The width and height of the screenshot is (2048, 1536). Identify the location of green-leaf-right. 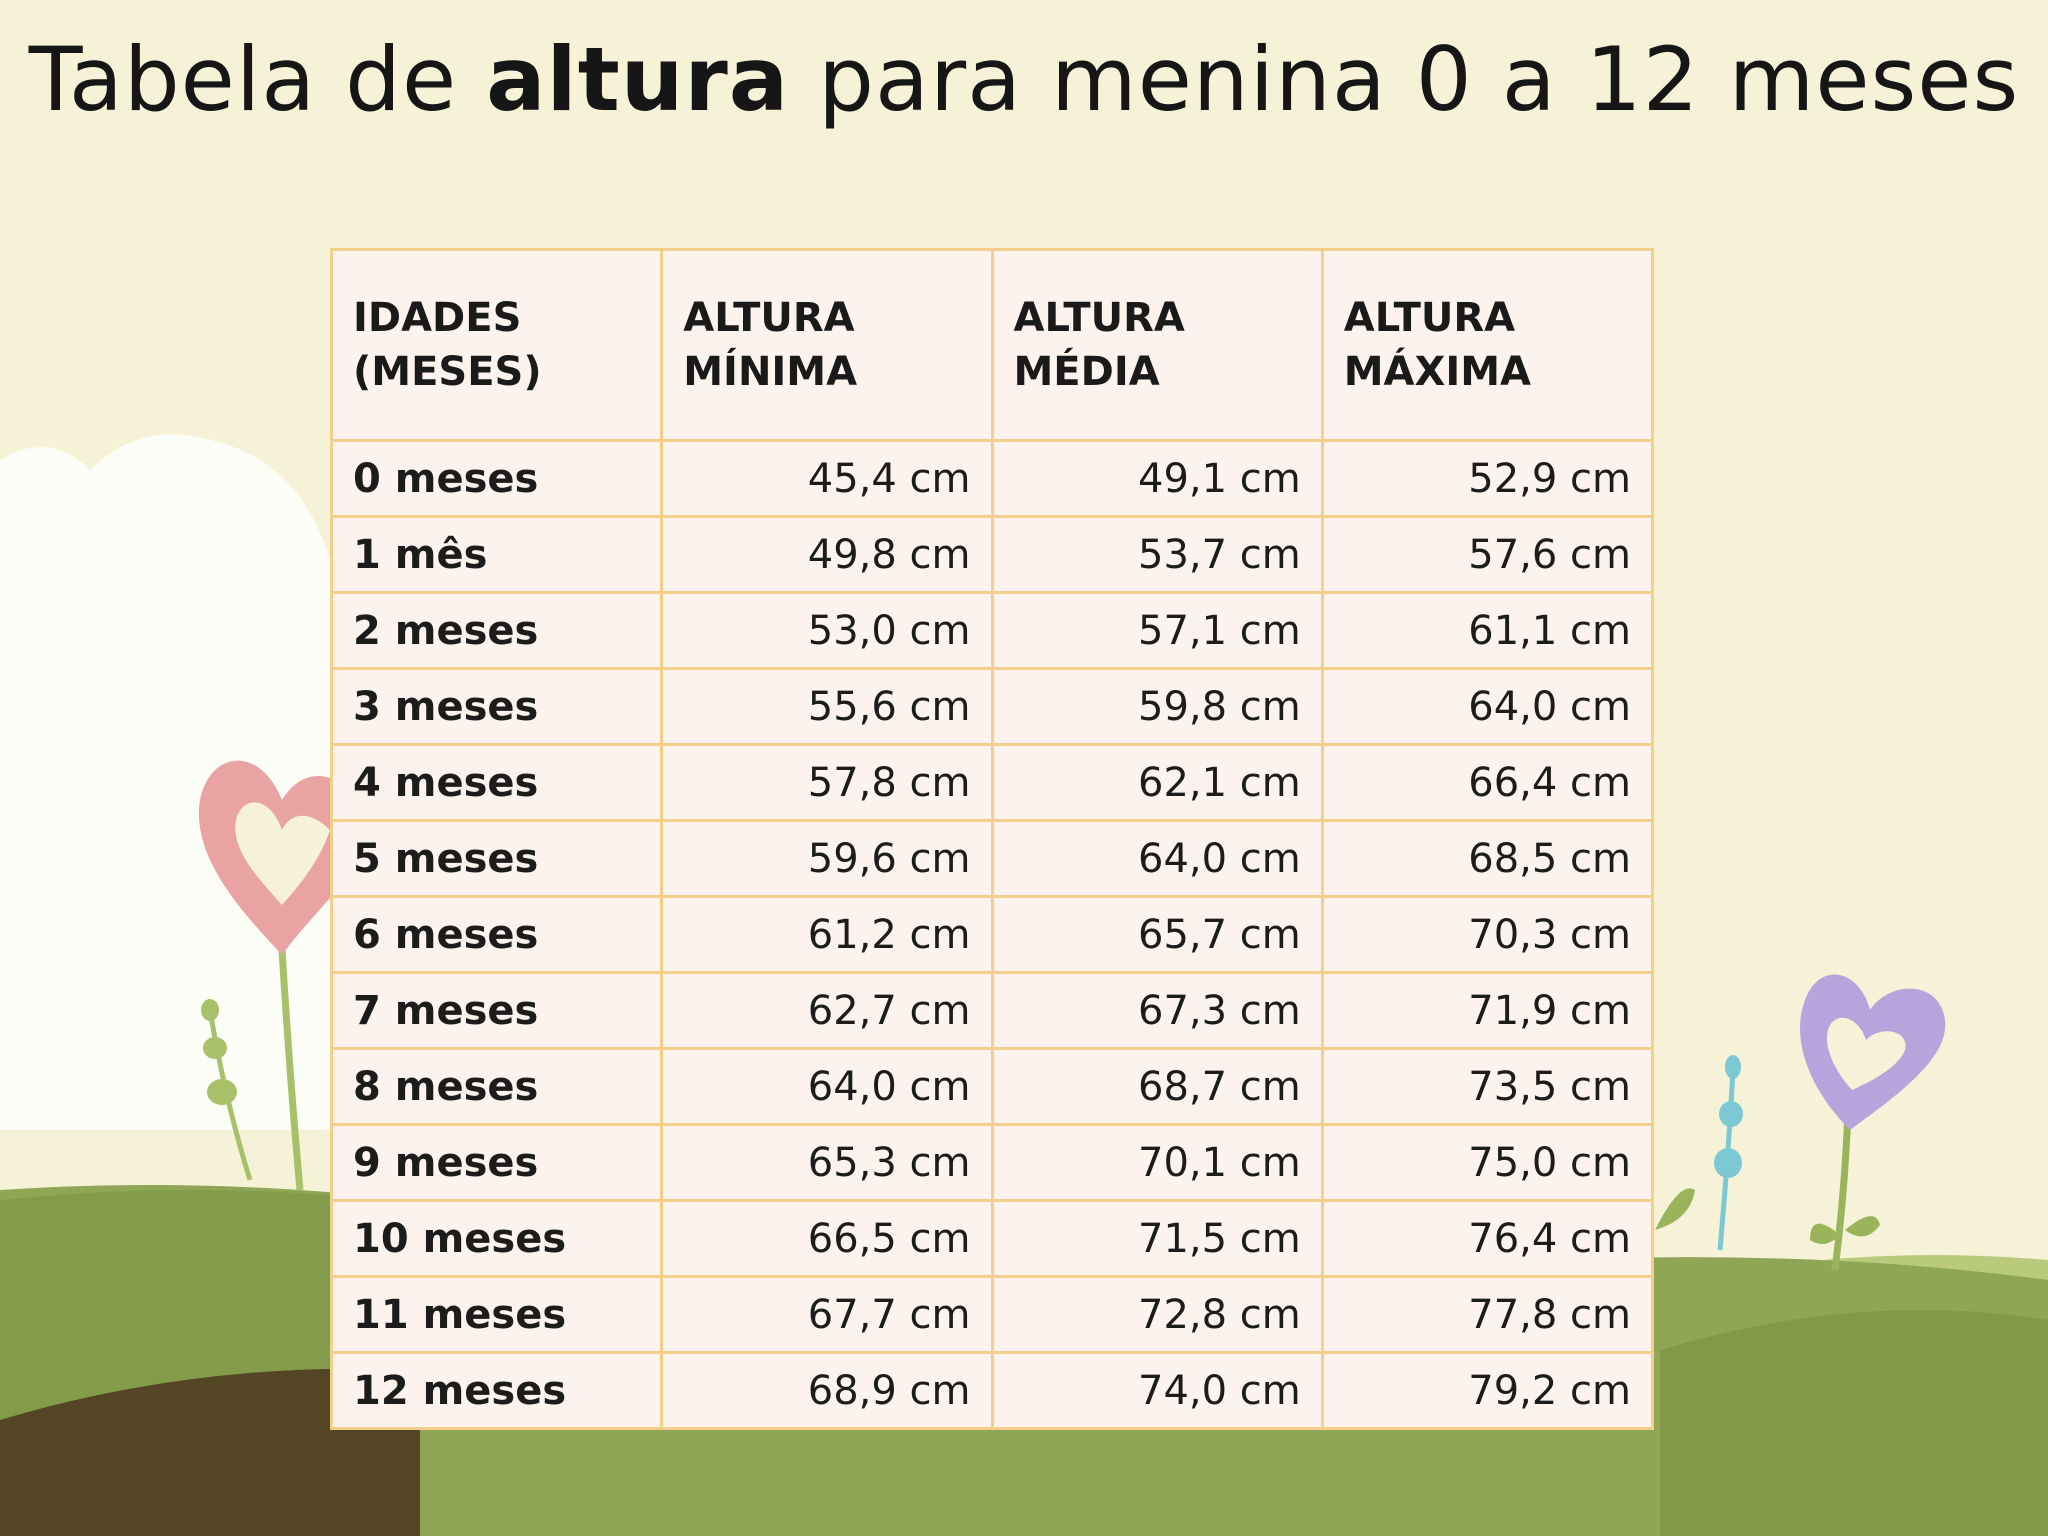
(1675, 1209).